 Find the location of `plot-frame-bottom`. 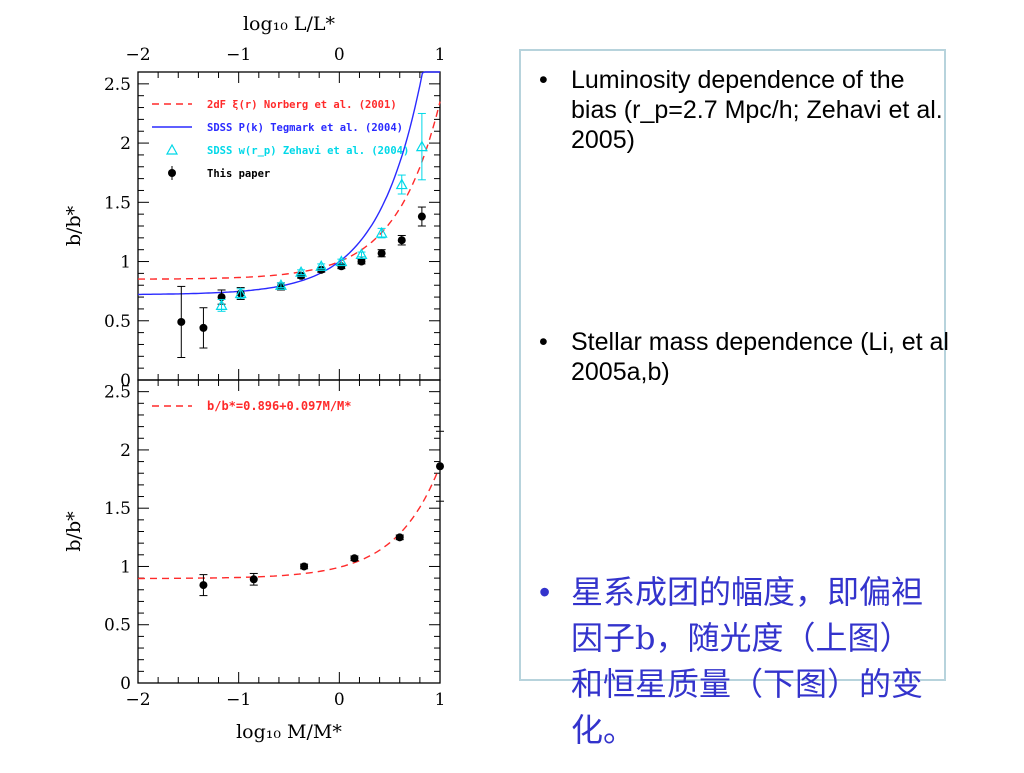

plot-frame-bottom is located at coordinates (289, 531).